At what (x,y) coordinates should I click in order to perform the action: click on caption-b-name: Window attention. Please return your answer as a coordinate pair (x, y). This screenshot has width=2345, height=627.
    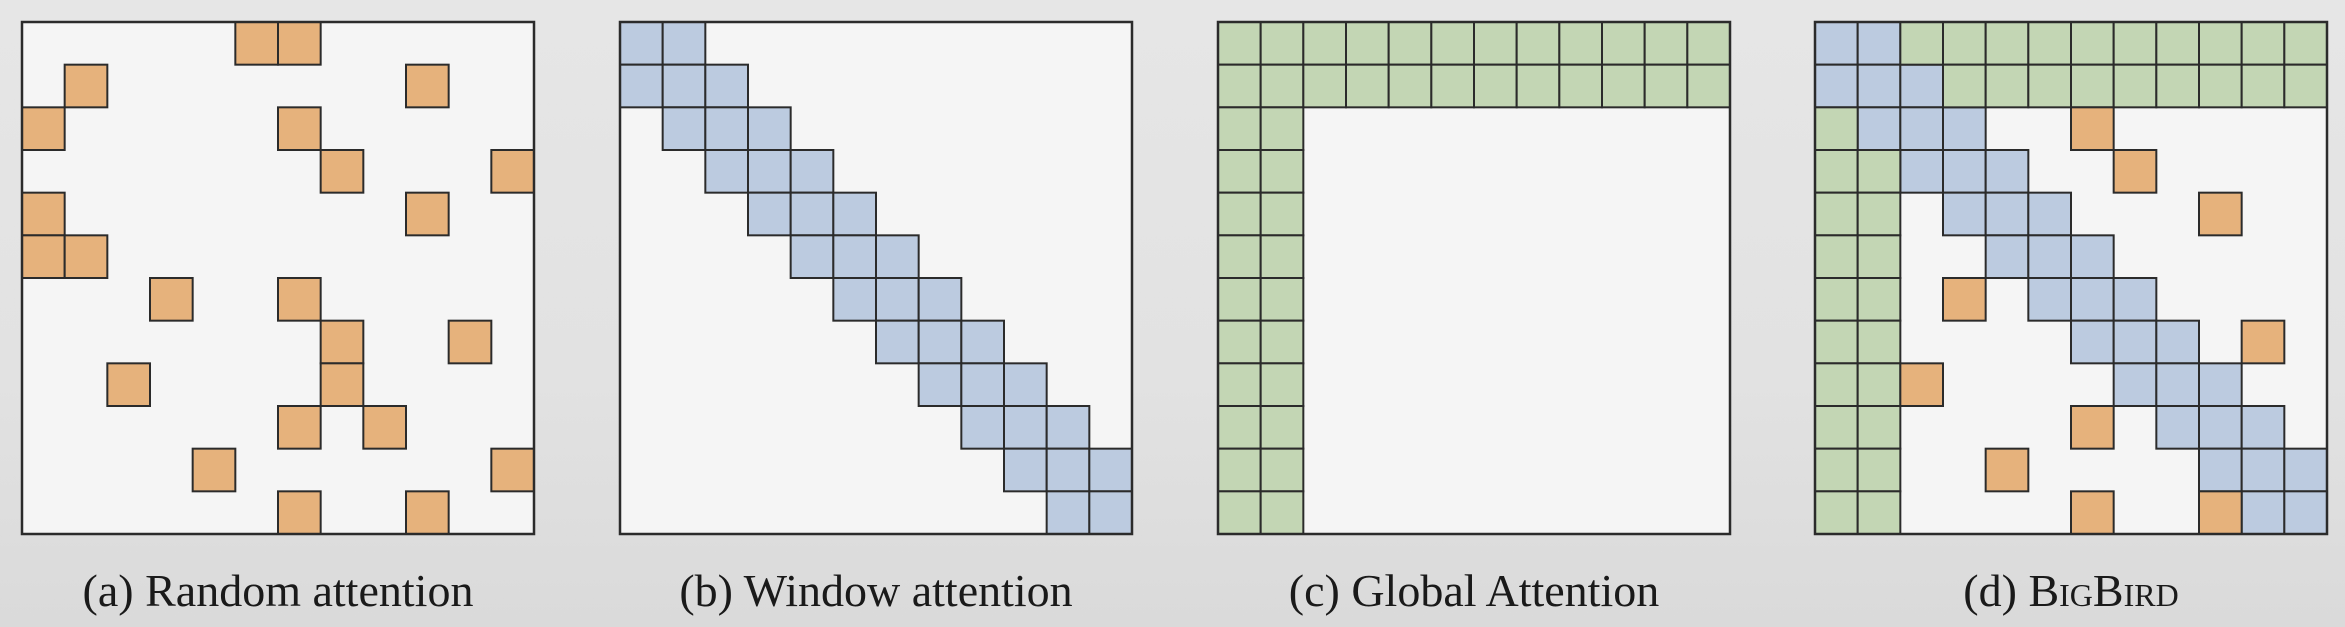
    Looking at the image, I should click on (908, 590).